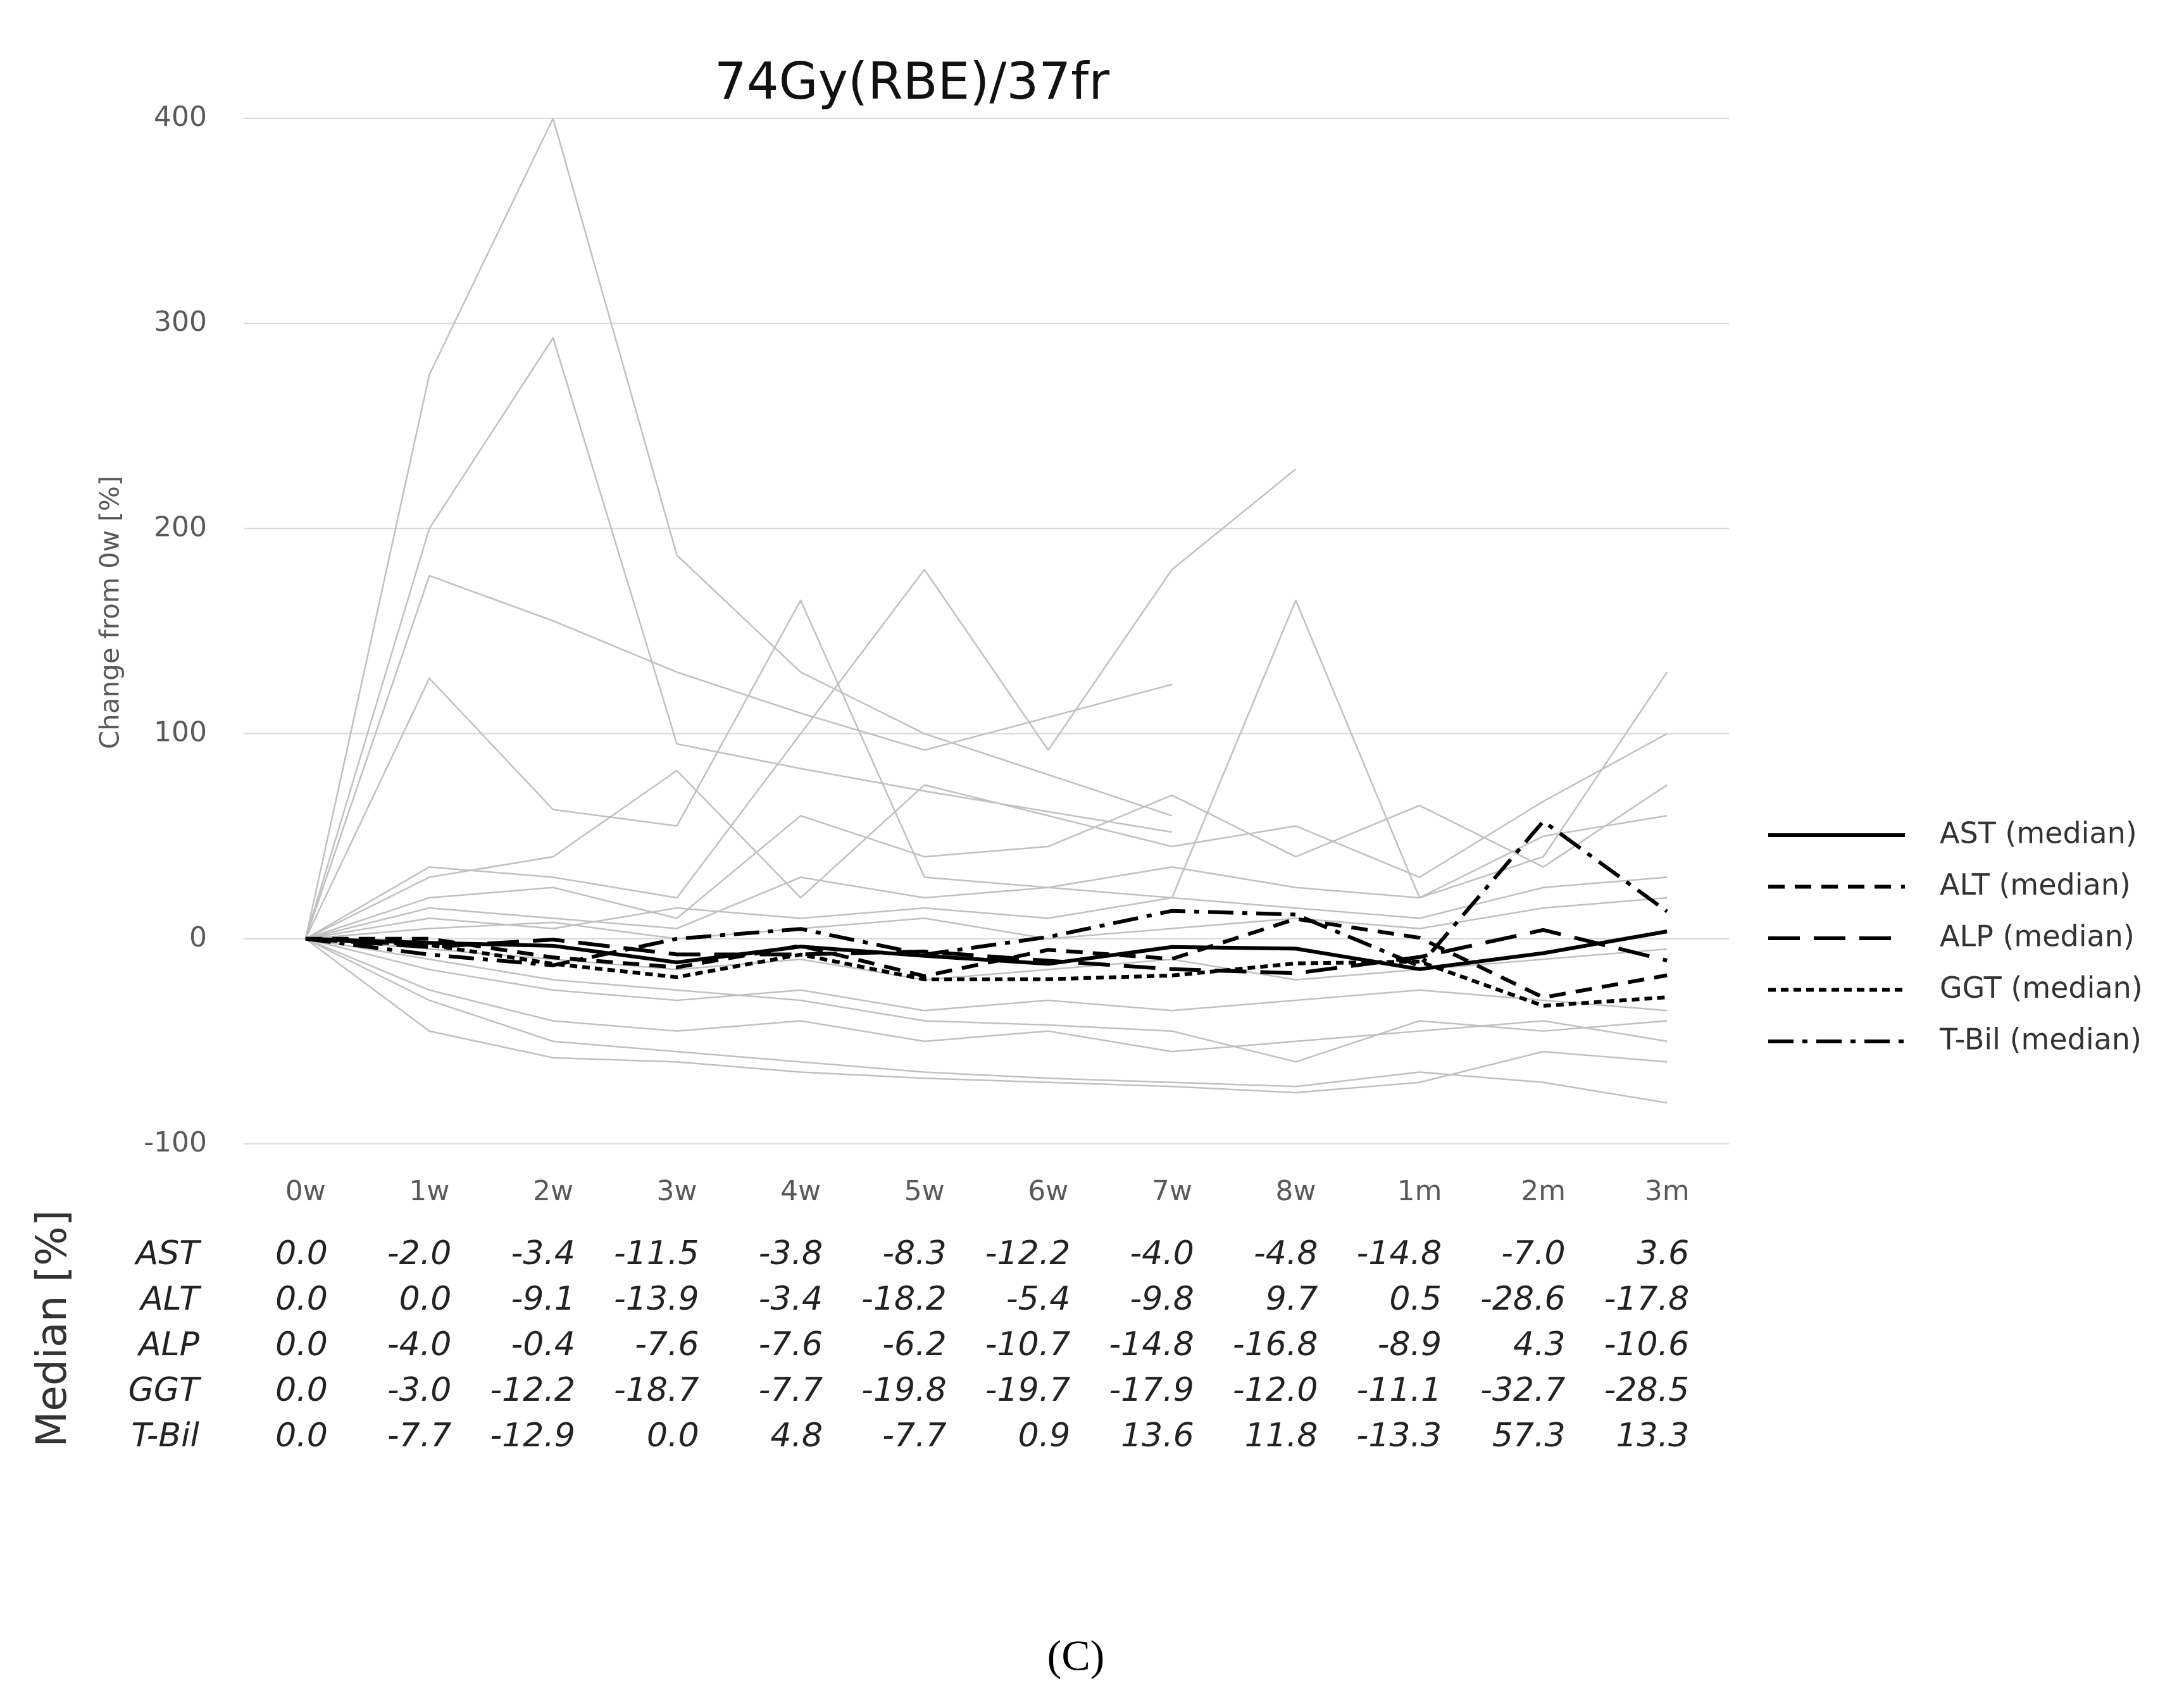 This screenshot has width=2184, height=1707. I want to click on x-tick-label: 7w, so click(1172, 1191).